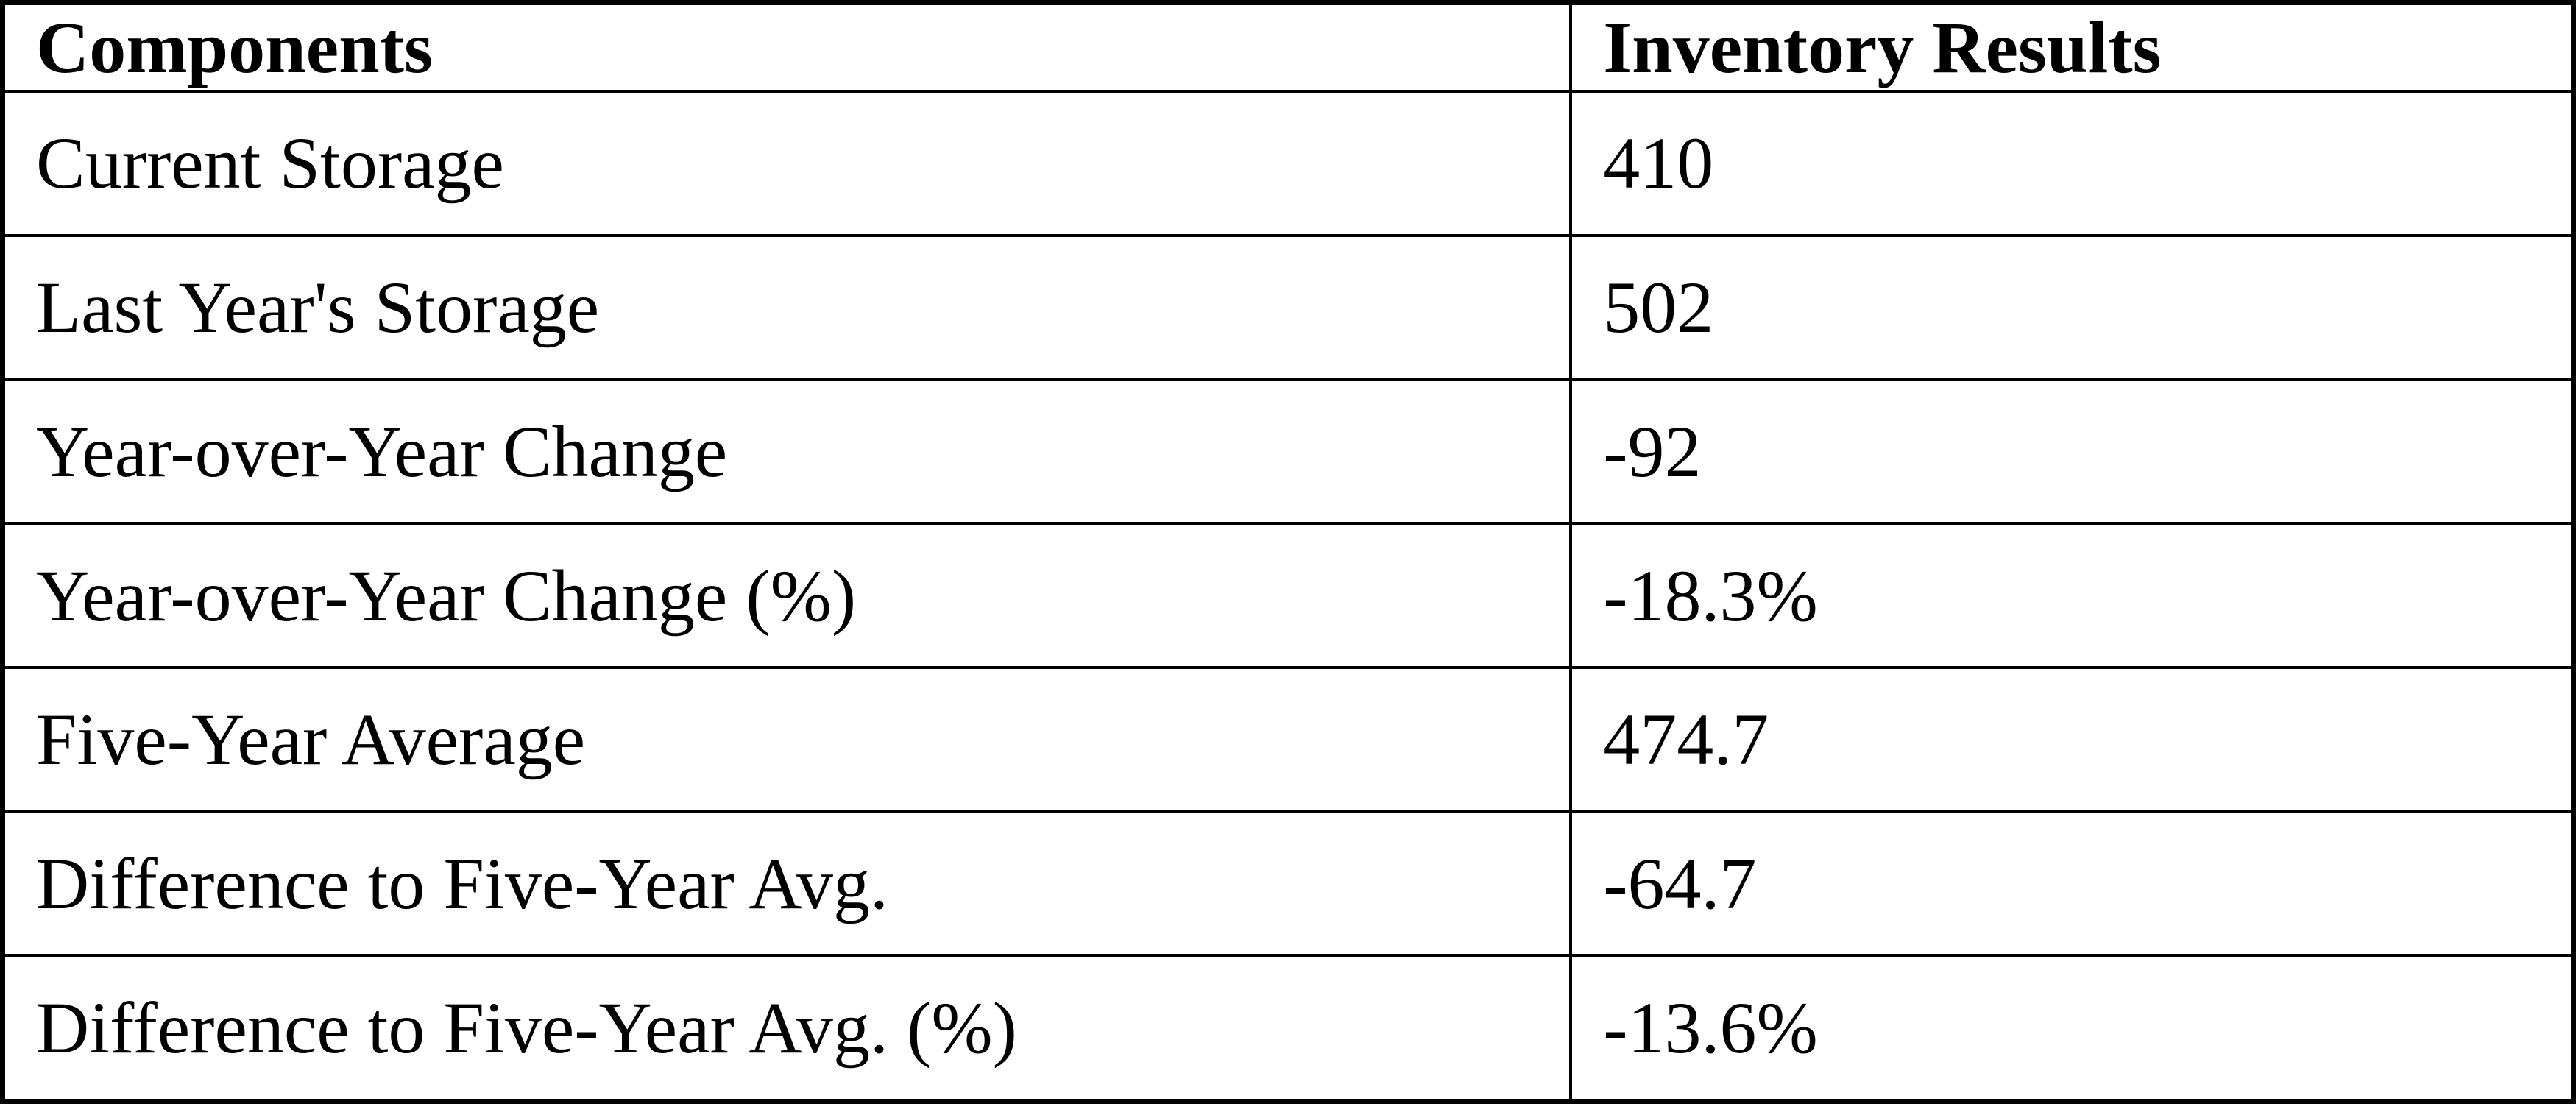 The image size is (2576, 1104). I want to click on component-cell: Five-Year Average, so click(787, 739).